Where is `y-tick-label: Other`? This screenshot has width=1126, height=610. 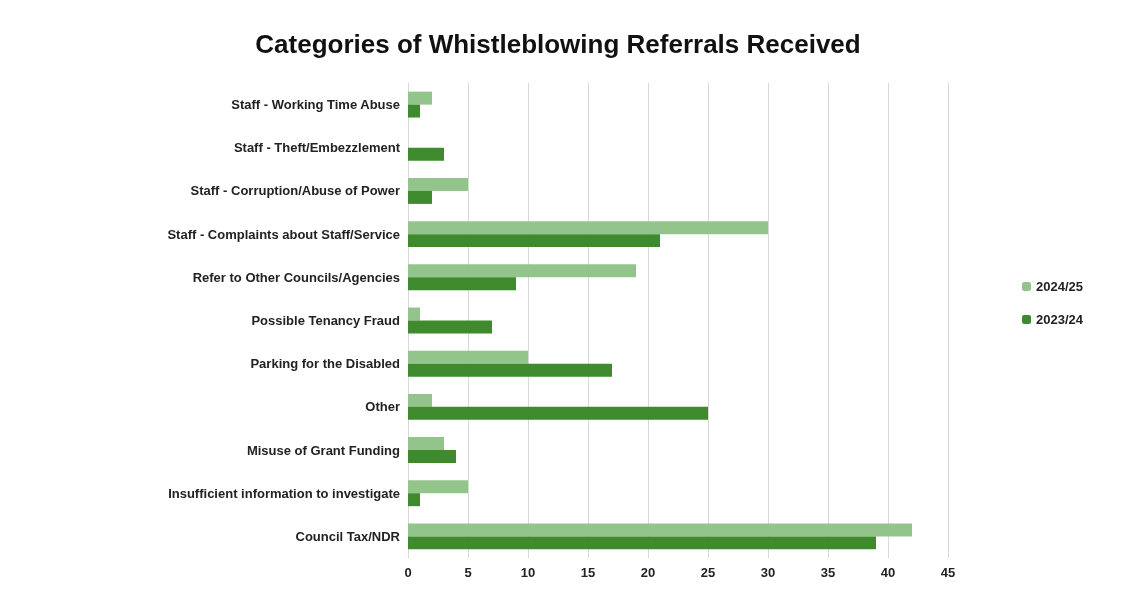 y-tick-label: Other is located at coordinates (382, 407).